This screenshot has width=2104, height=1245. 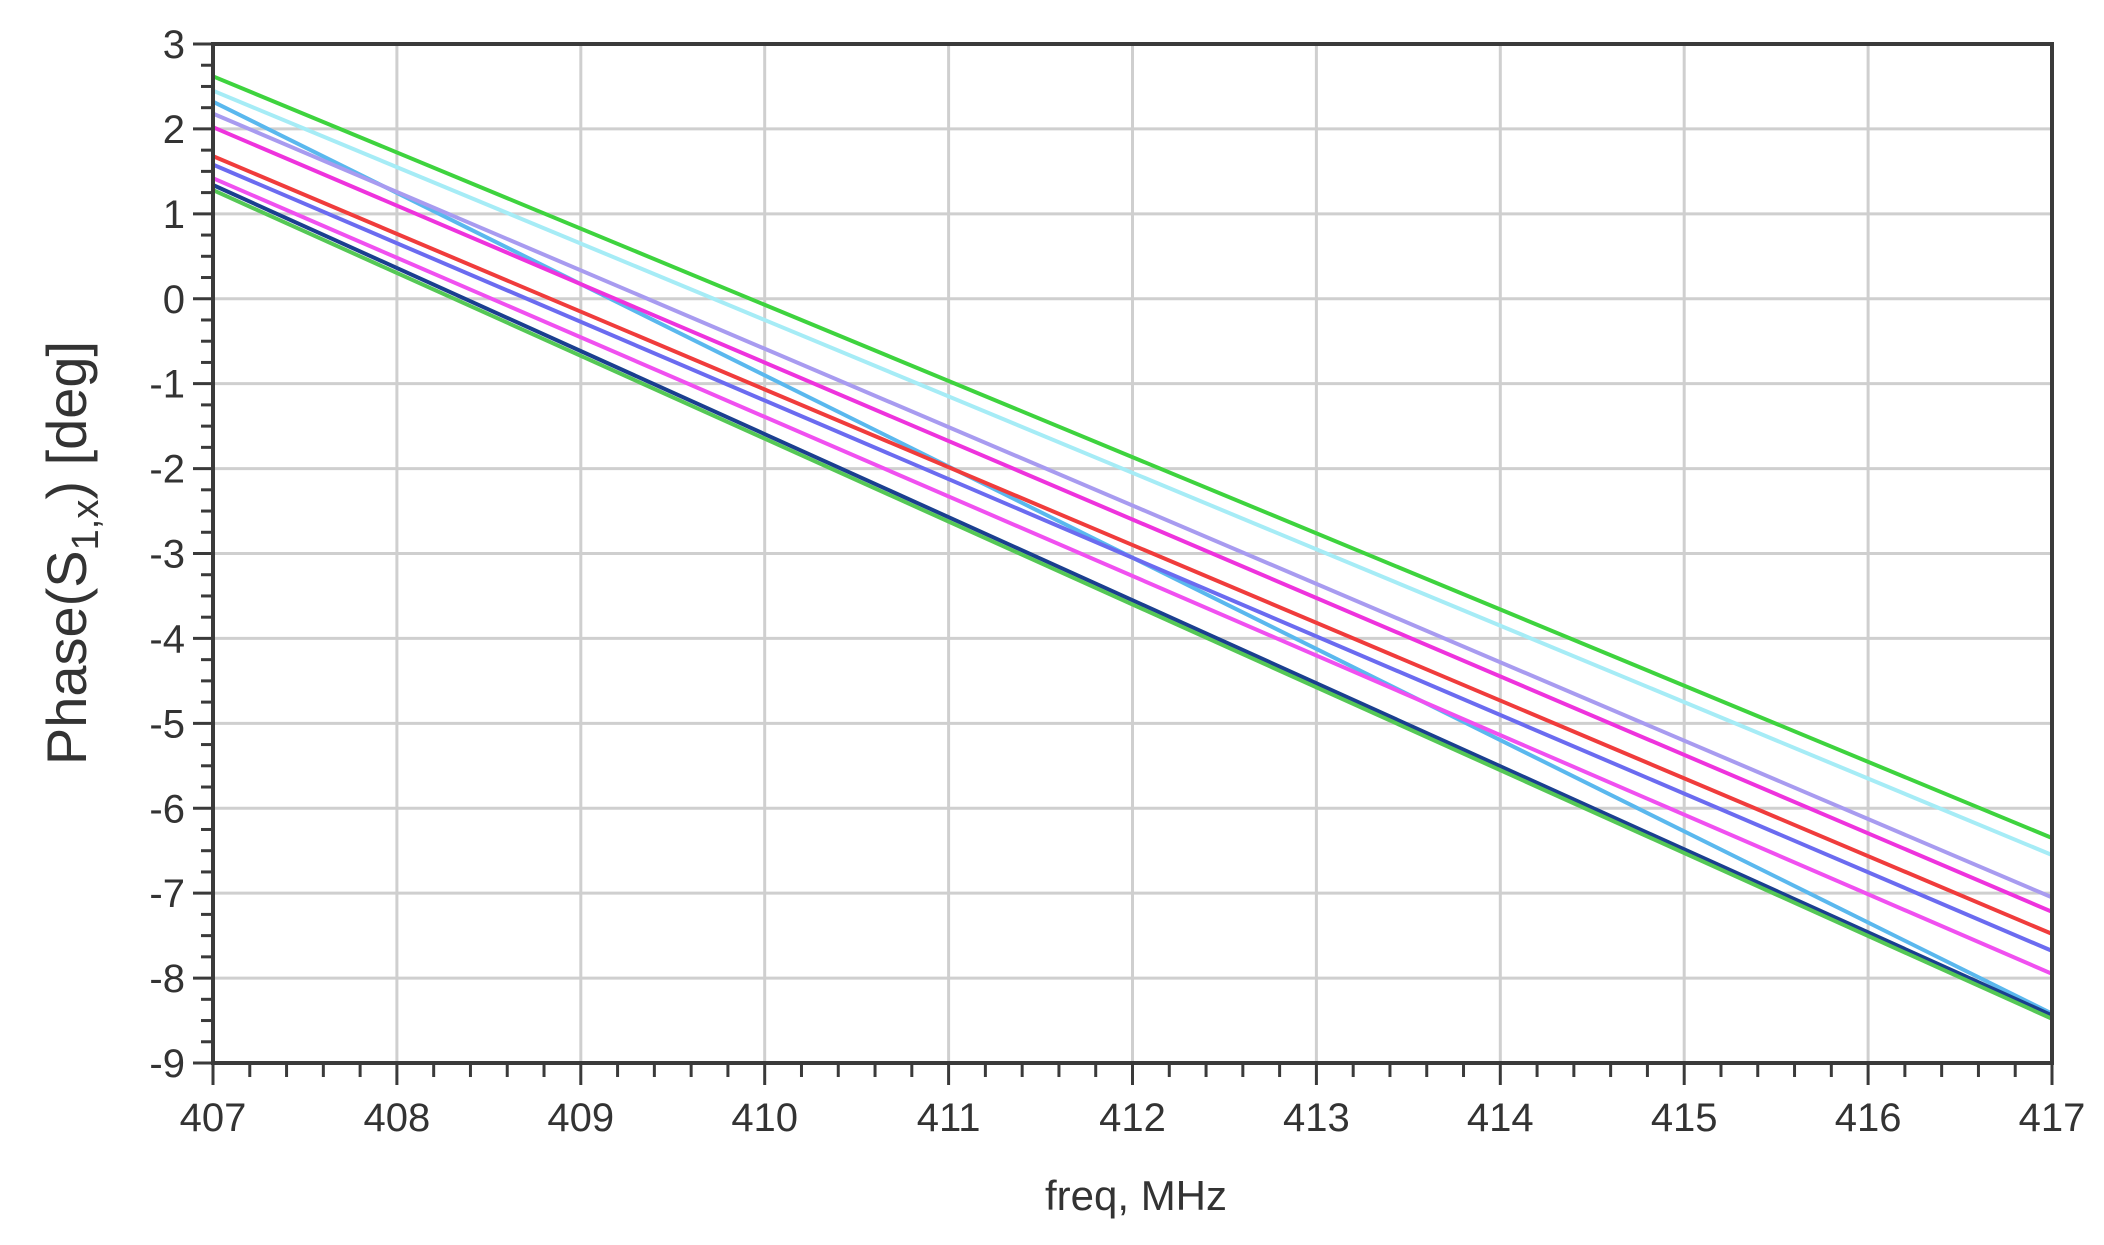 What do you see at coordinates (174, 130) in the screenshot?
I see `y-tick-label: 2` at bounding box center [174, 130].